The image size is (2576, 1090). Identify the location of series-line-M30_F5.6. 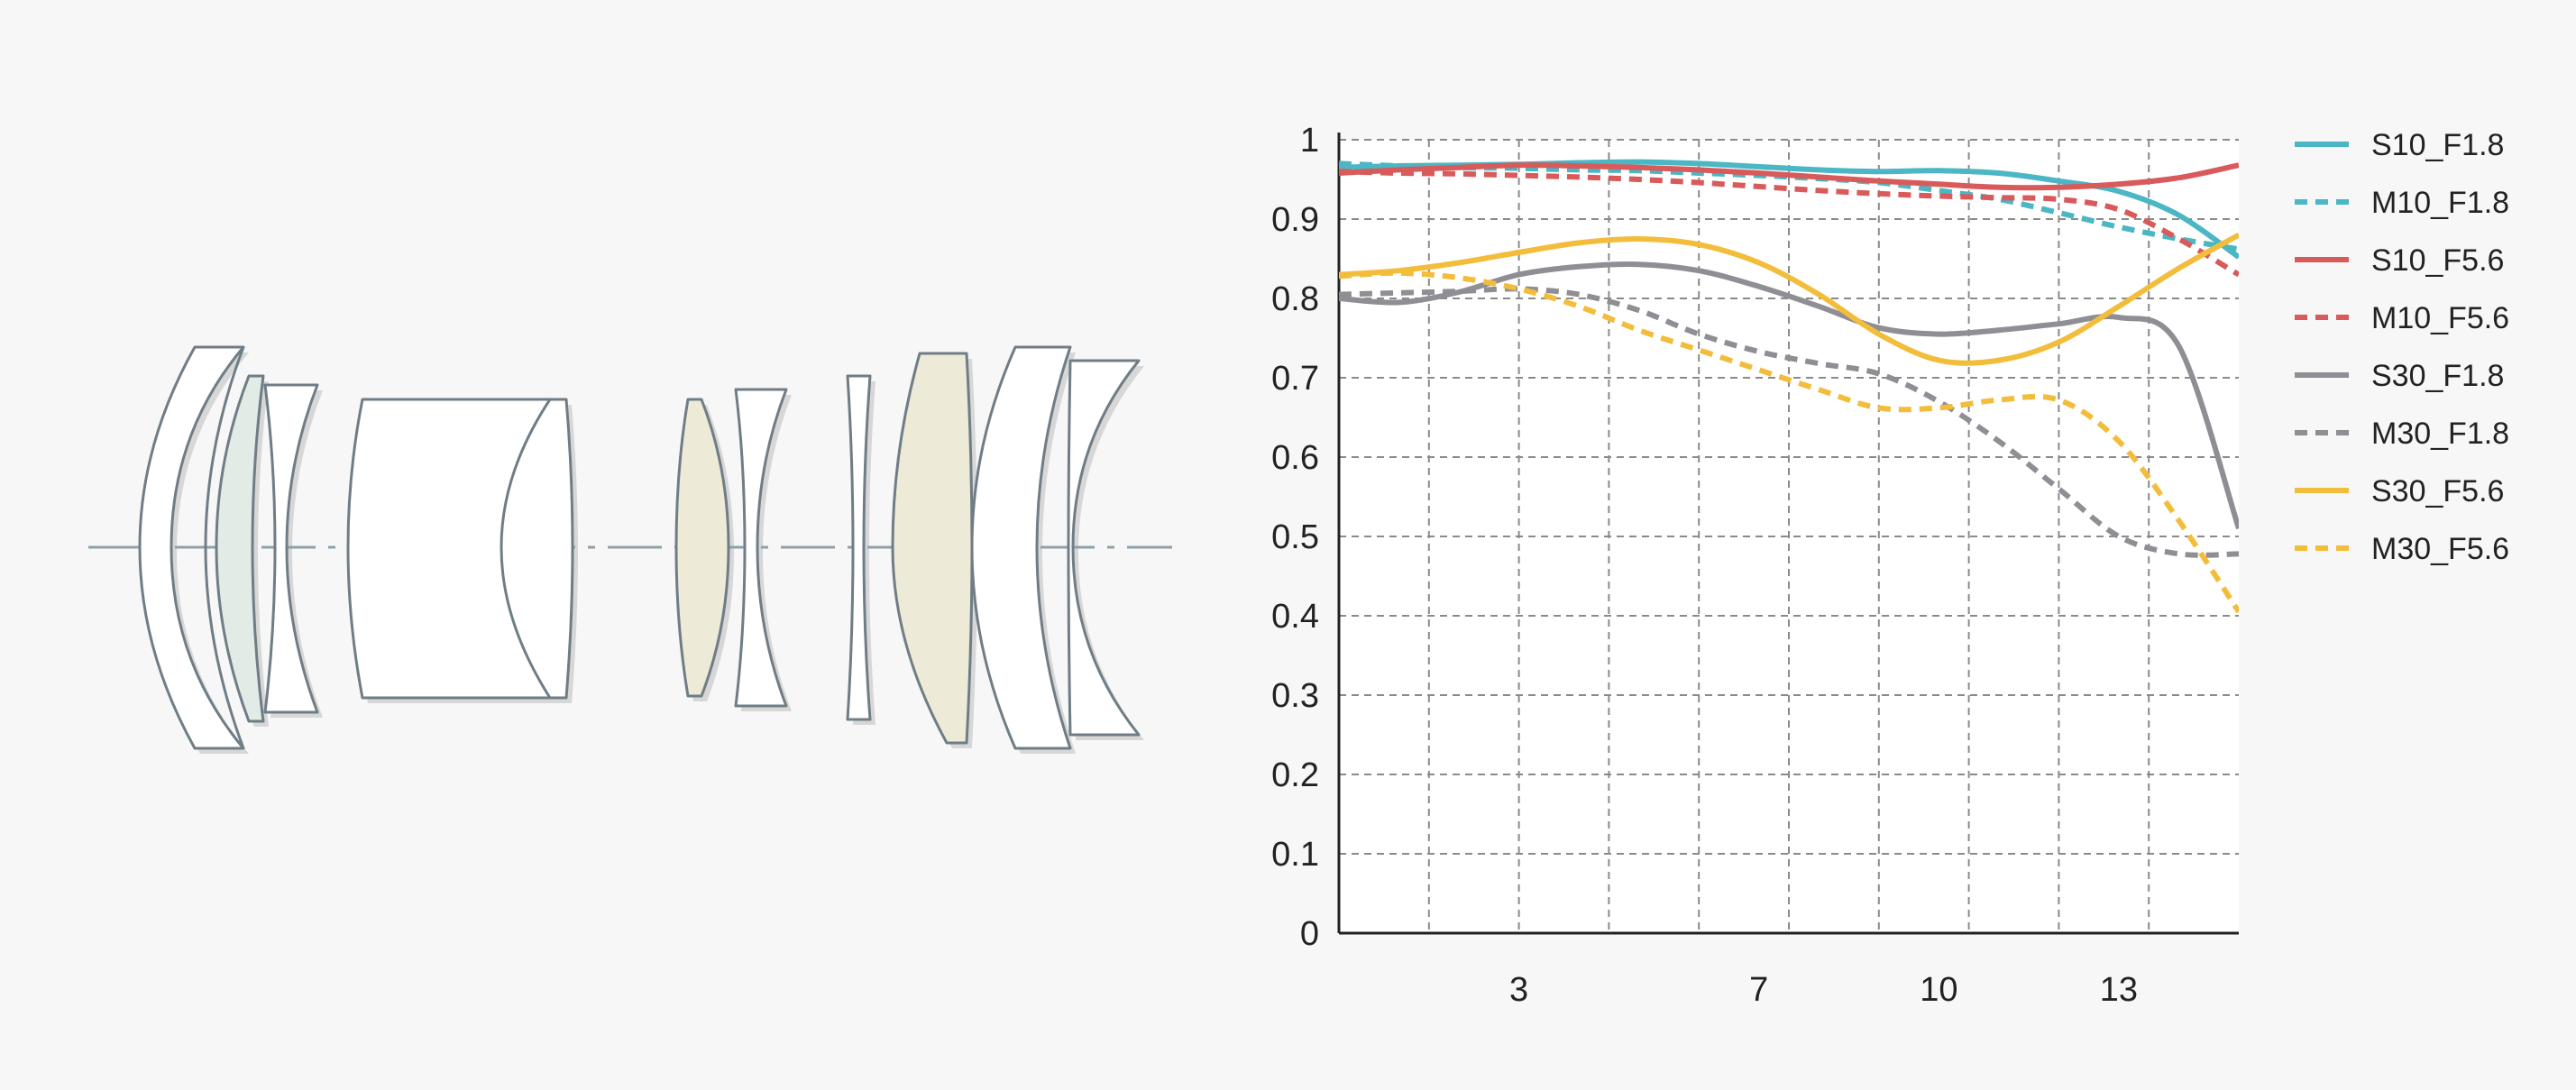
(1789, 442).